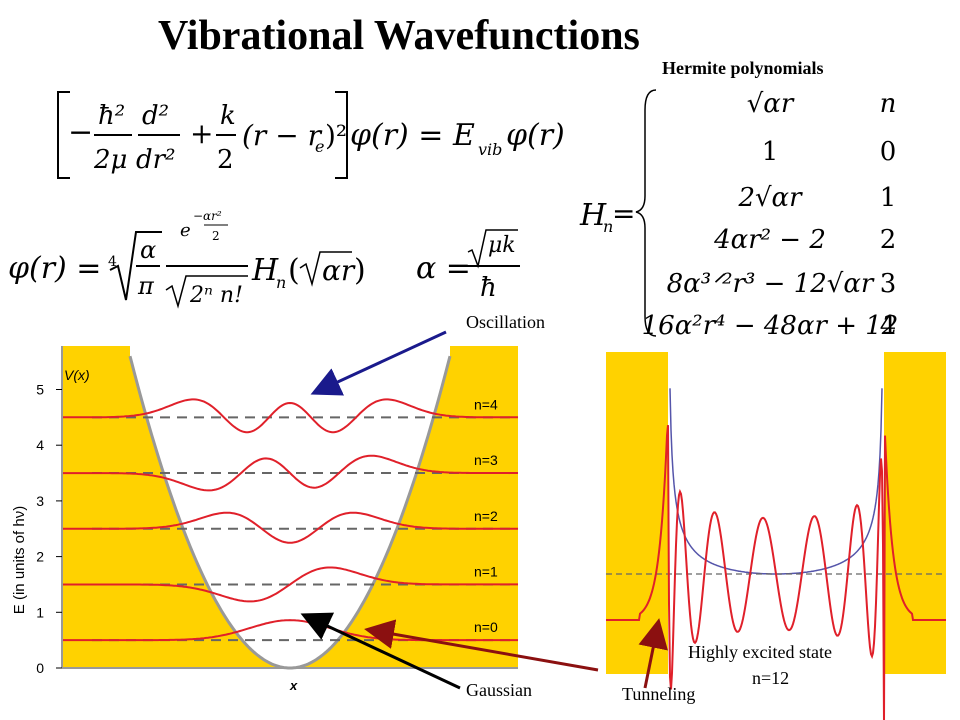  I want to click on svg-text: (r − r, so click(282, 135).